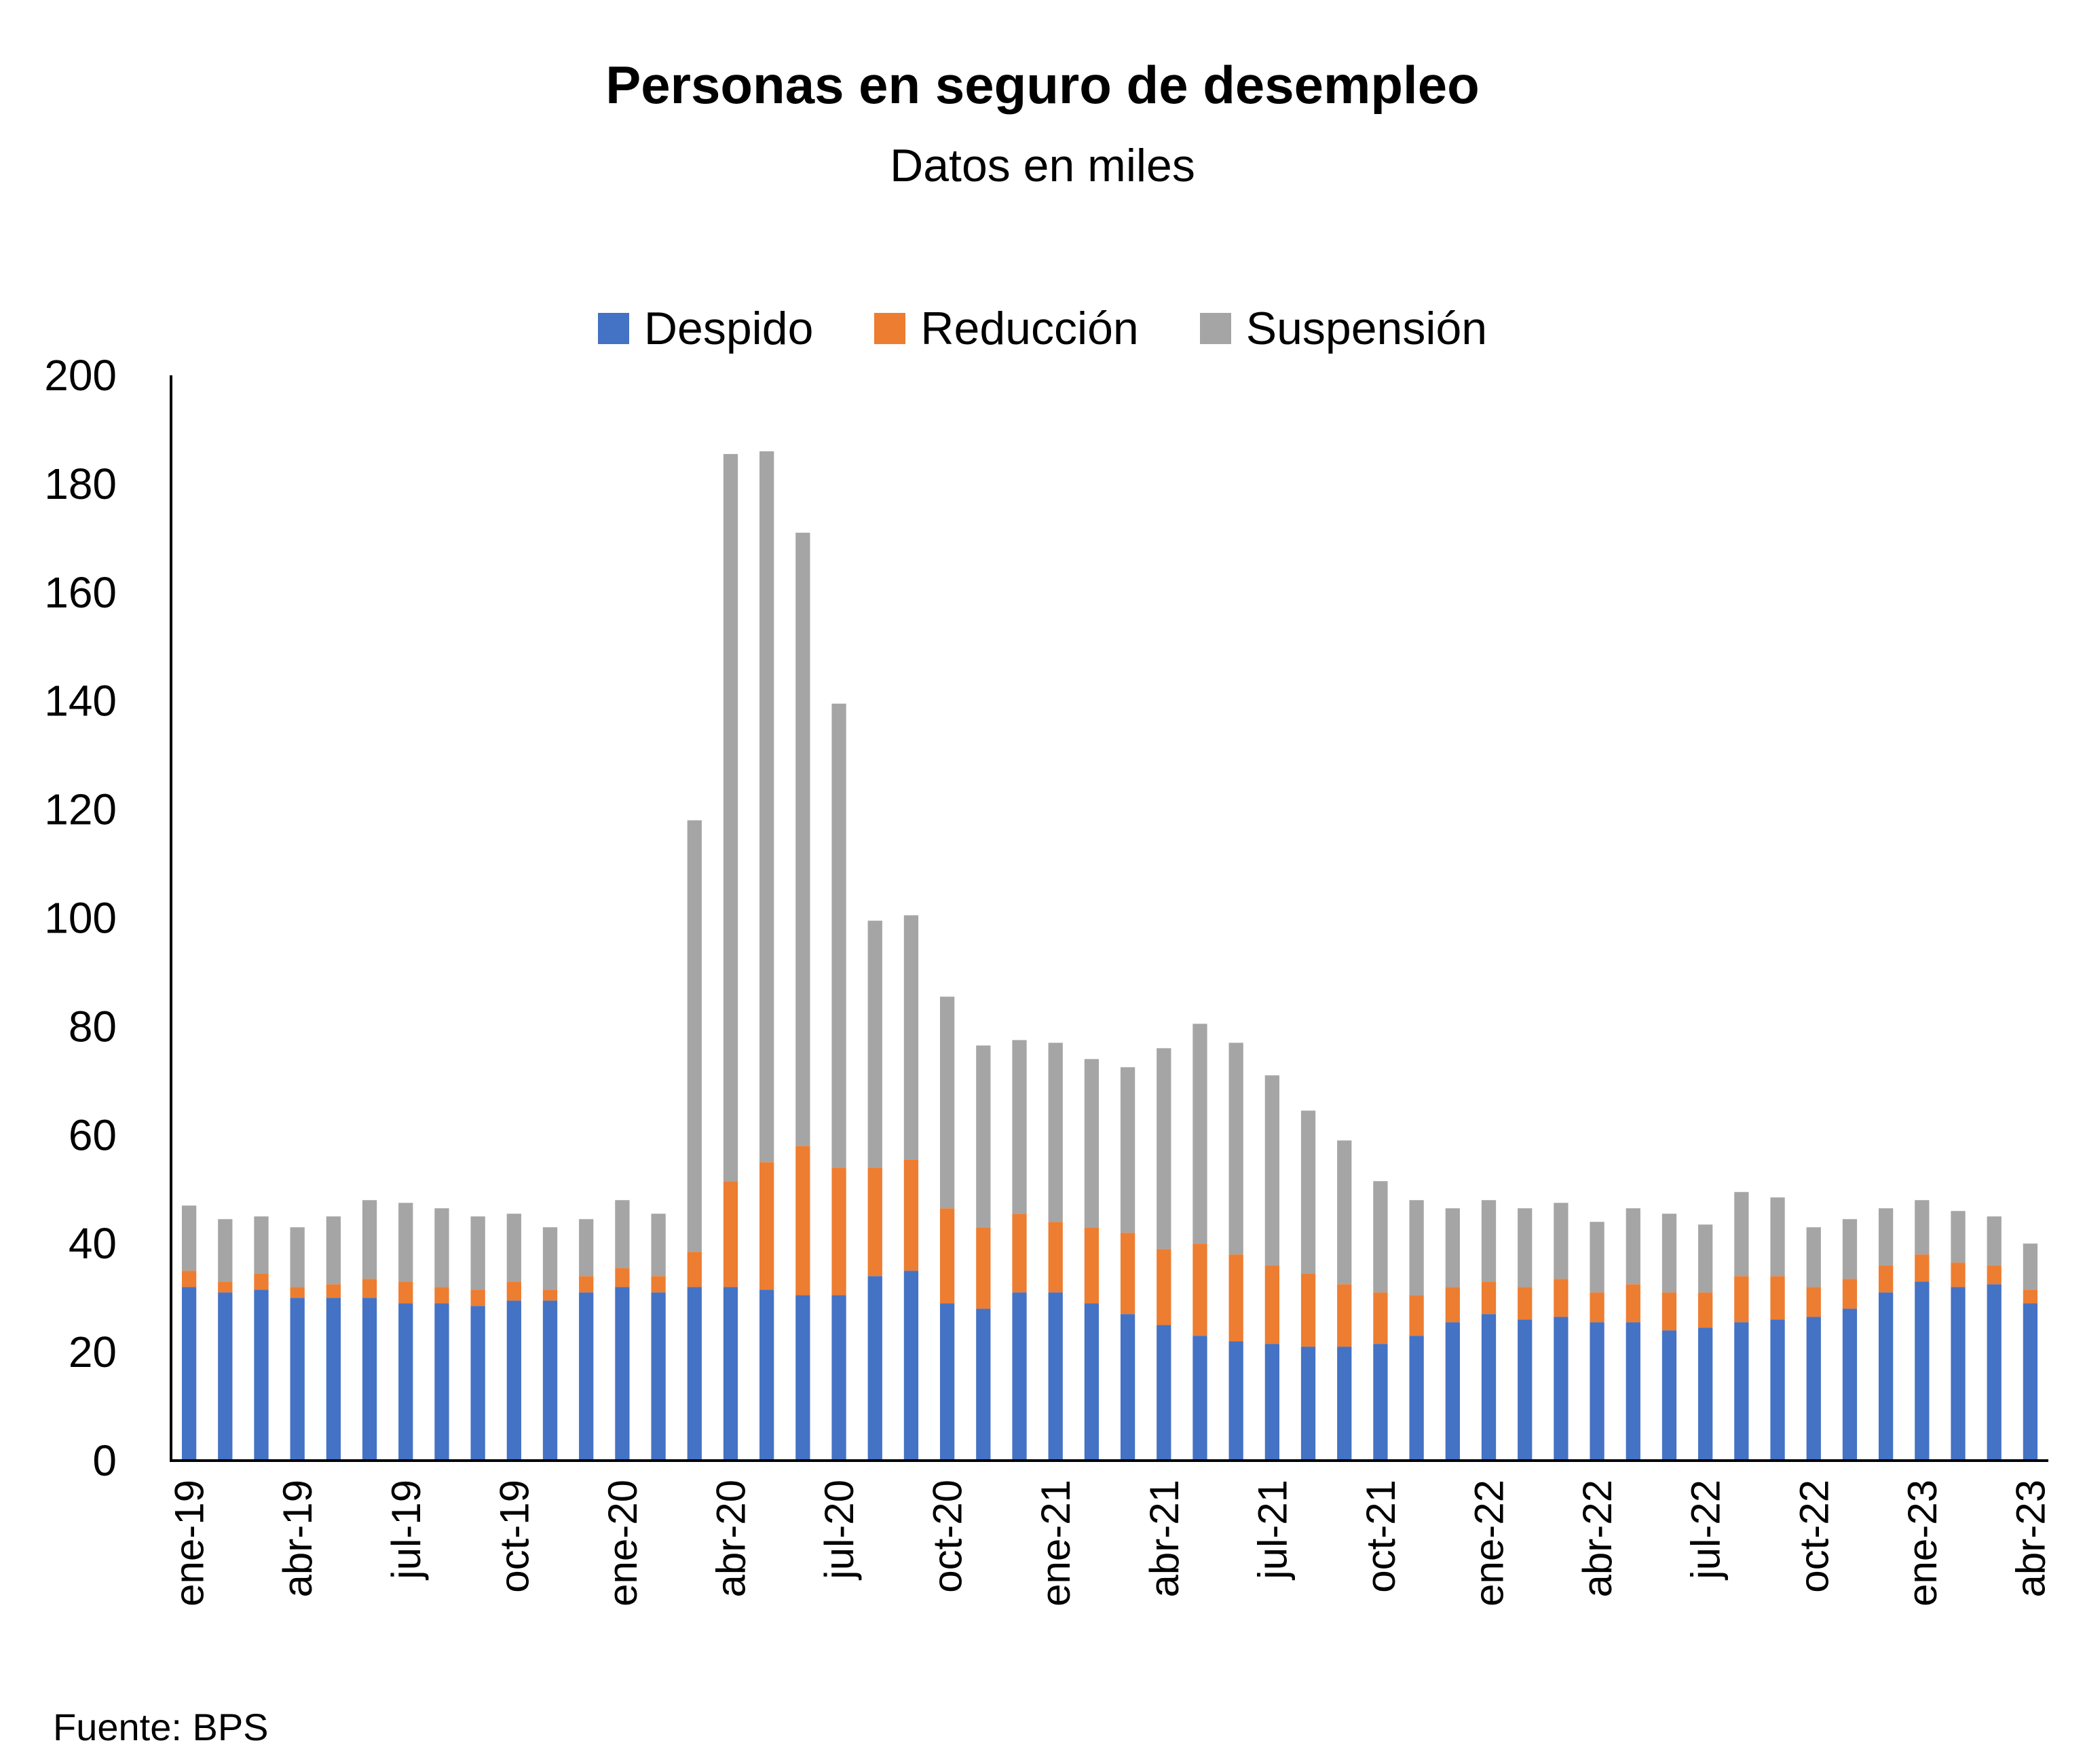  Describe the element at coordinates (93, 1243) in the screenshot. I see `y-tick-label: 40` at that location.